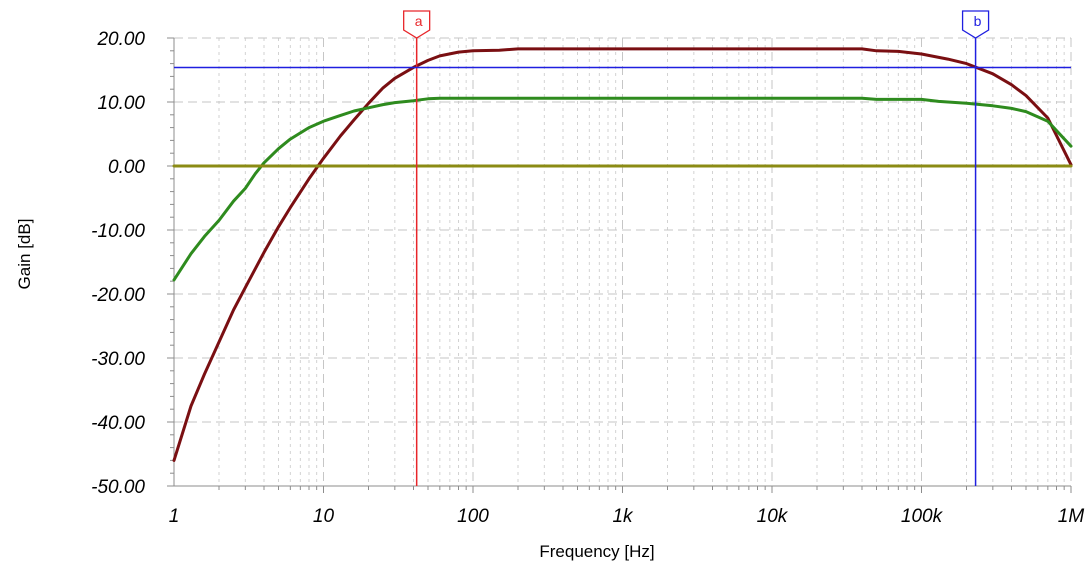 Image resolution: width=1088 pixels, height=567 pixels. I want to click on x-tick-label: 1, so click(174, 516).